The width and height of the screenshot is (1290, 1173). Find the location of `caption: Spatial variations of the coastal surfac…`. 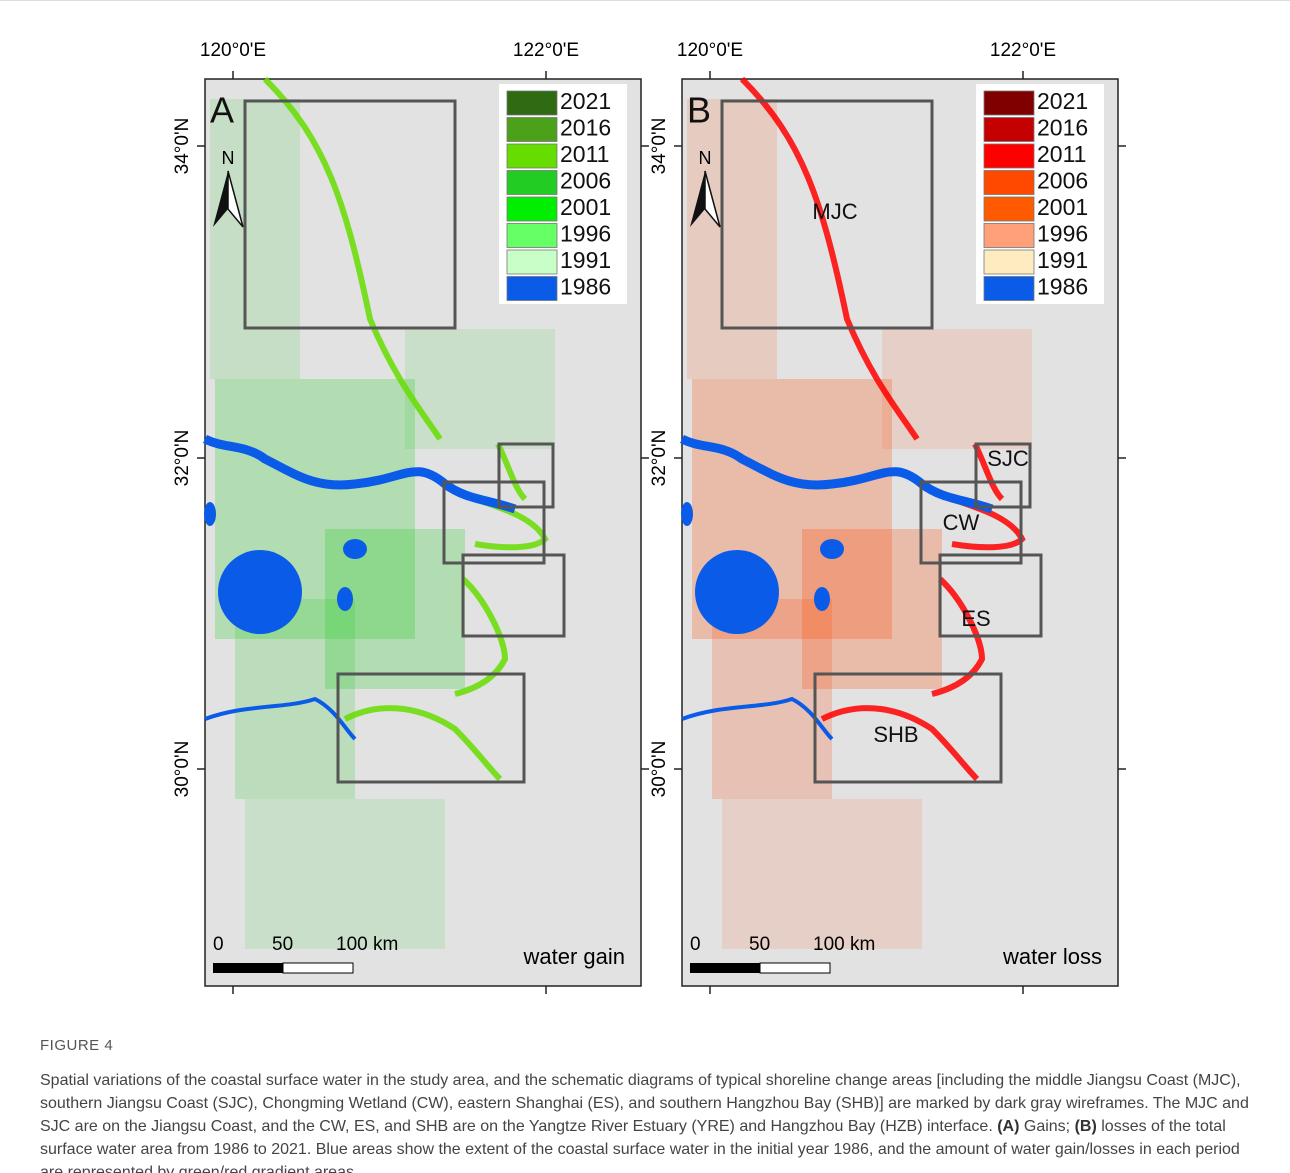

caption: Spatial variations of the coastal surfac… is located at coordinates (647, 1121).